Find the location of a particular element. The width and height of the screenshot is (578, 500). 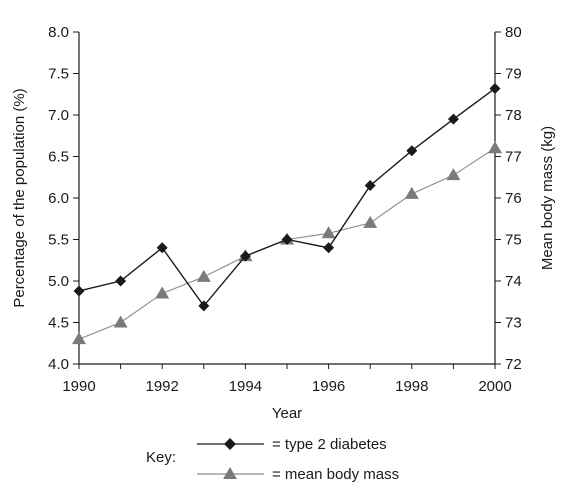

right-y-tick-label: 73 is located at coordinates (513, 323).